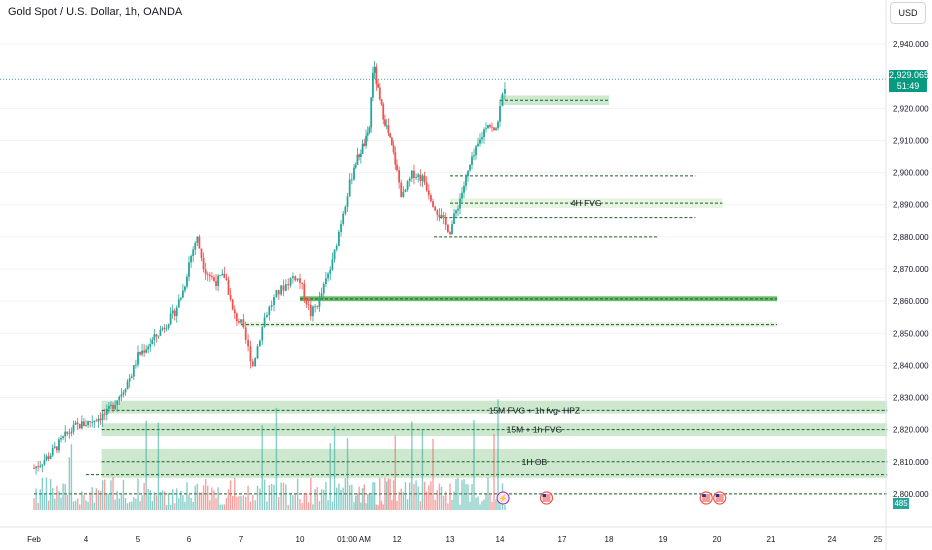 The width and height of the screenshot is (932, 550). Describe the element at coordinates (720, 498) in the screenshot. I see `us-flag-icon` at that location.